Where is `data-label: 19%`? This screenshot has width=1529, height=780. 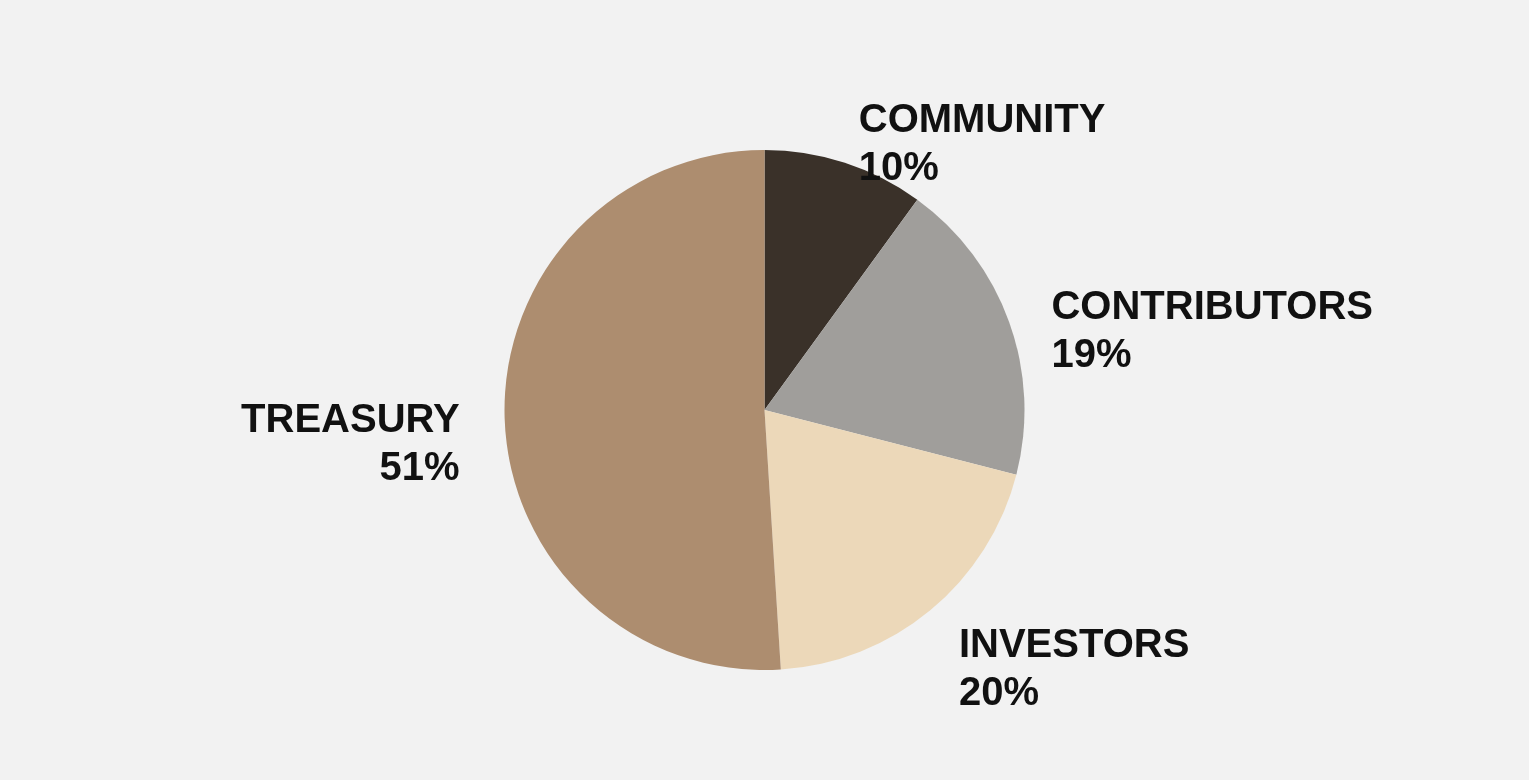 data-label: 19% is located at coordinates (1091, 352).